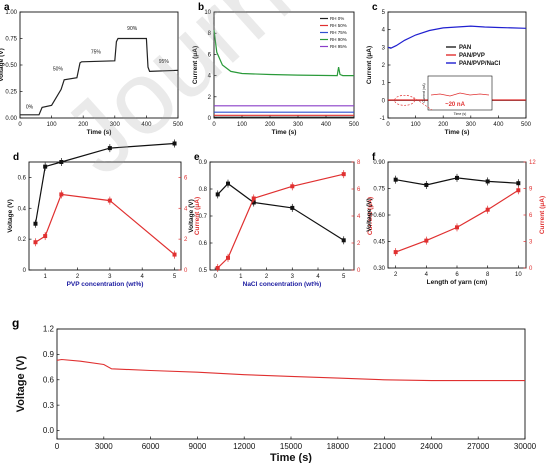 Image resolution: width=553 pixels, height=463 pixels. What do you see at coordinates (57, 446) in the screenshot?
I see `x-tick-label-g: 0` at bounding box center [57, 446].